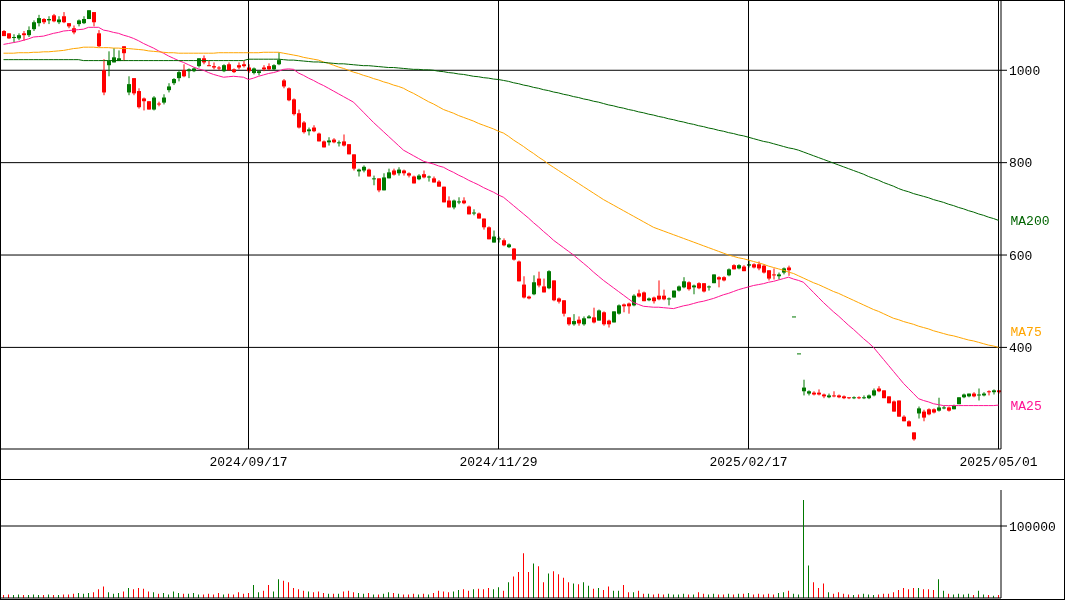  What do you see at coordinates (1021, 256) in the screenshot?
I see `y-tick-label: 600` at bounding box center [1021, 256].